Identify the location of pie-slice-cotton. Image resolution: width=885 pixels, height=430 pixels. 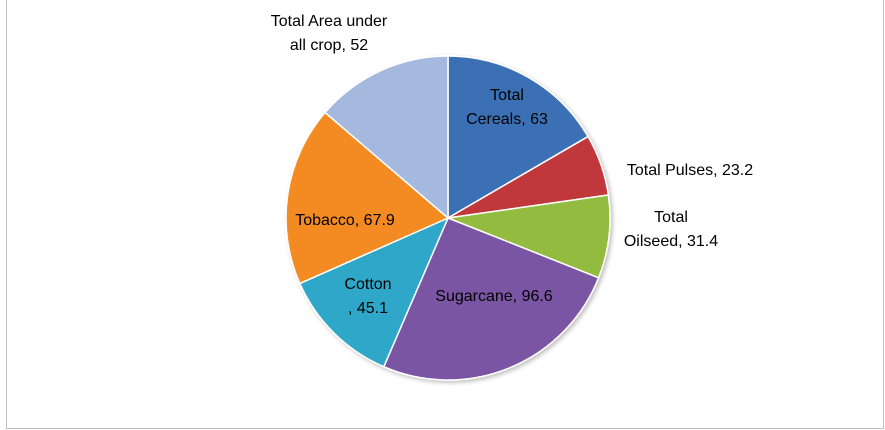
(374, 292).